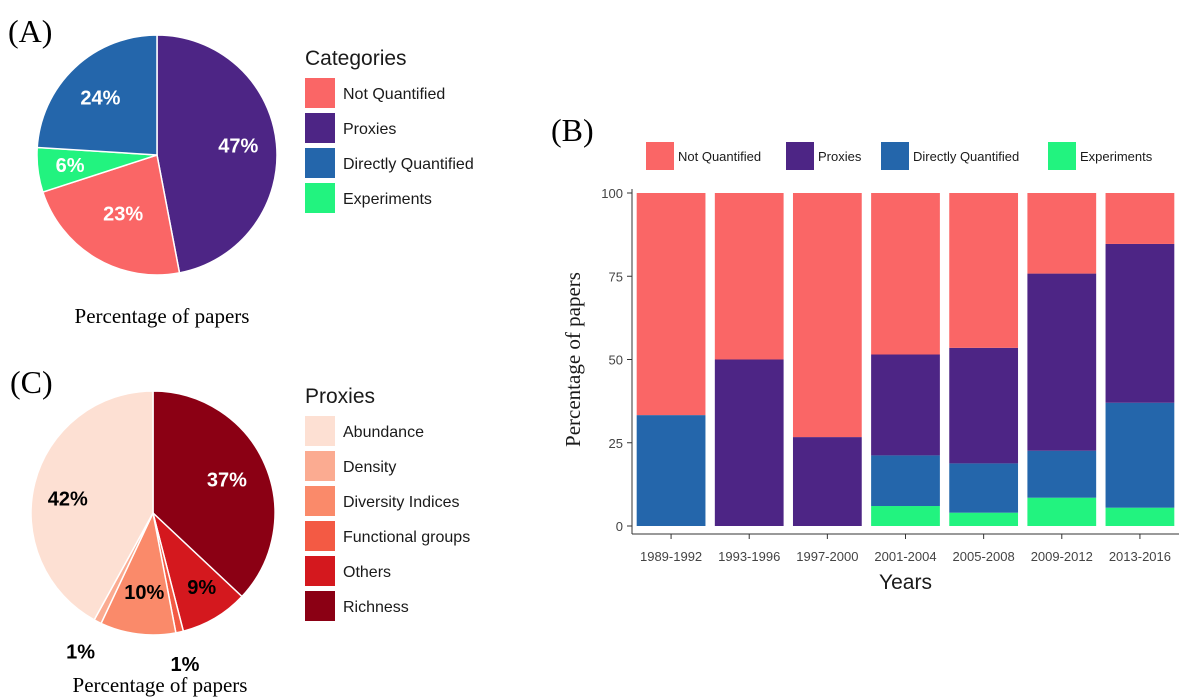 The height and width of the screenshot is (698, 1180). I want to click on pie-label-functional-groups: 1%, so click(184, 665).